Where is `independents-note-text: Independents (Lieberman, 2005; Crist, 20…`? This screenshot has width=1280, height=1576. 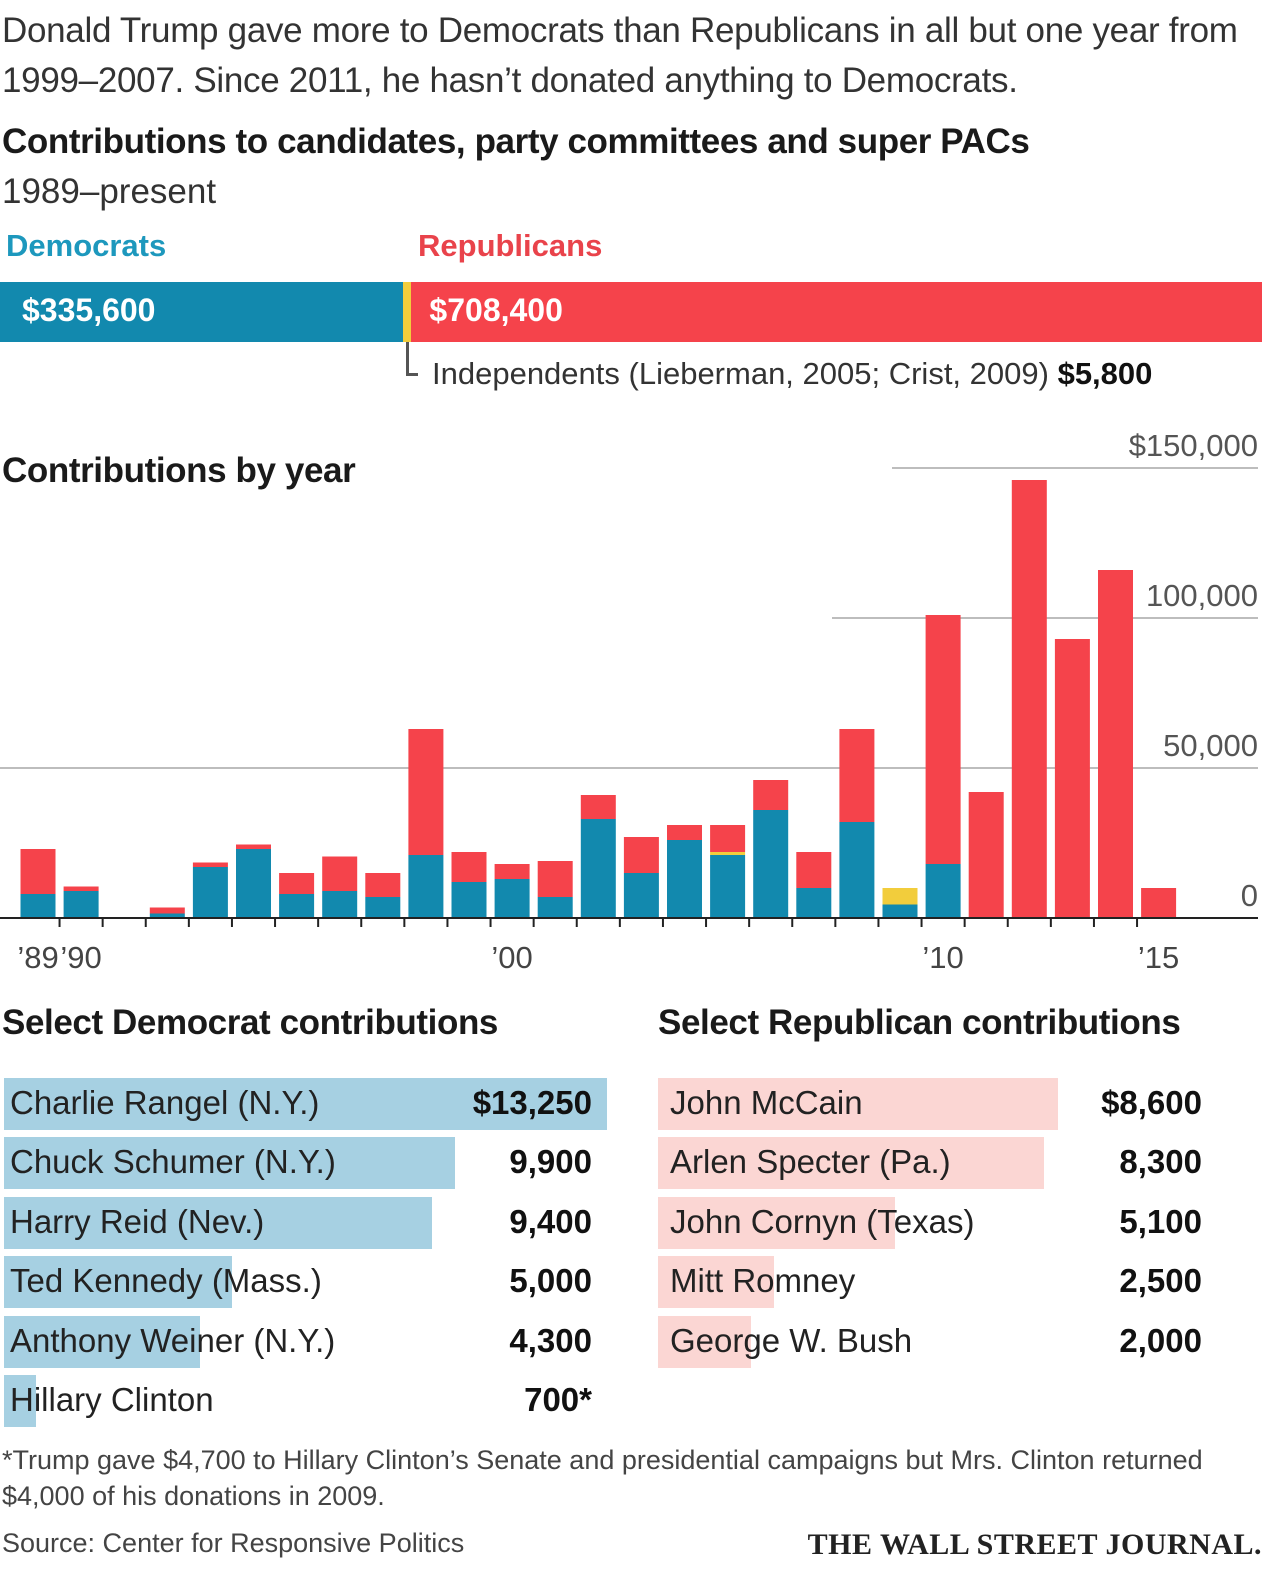 independents-note-text: Independents (Lieberman, 2005; Crist, 20… is located at coordinates (740, 373).